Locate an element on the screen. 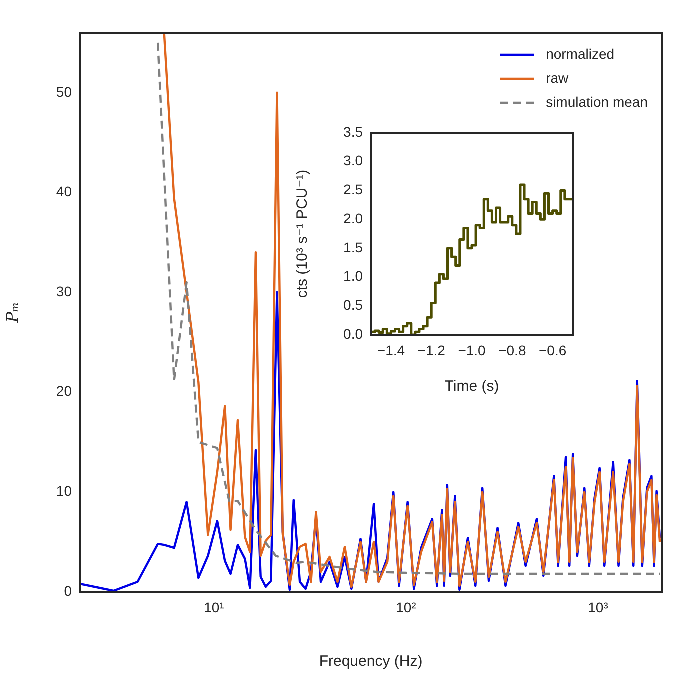  x-axis-title: Frequency (Hz) is located at coordinates (371, 661).